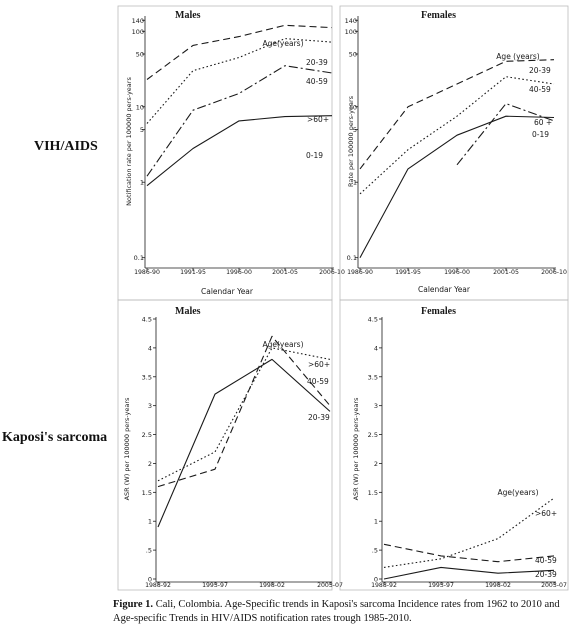 This screenshot has height=634, width=570. Describe the element at coordinates (150, 522) in the screenshot. I see `panel-2-y-tick-label: 1` at that location.